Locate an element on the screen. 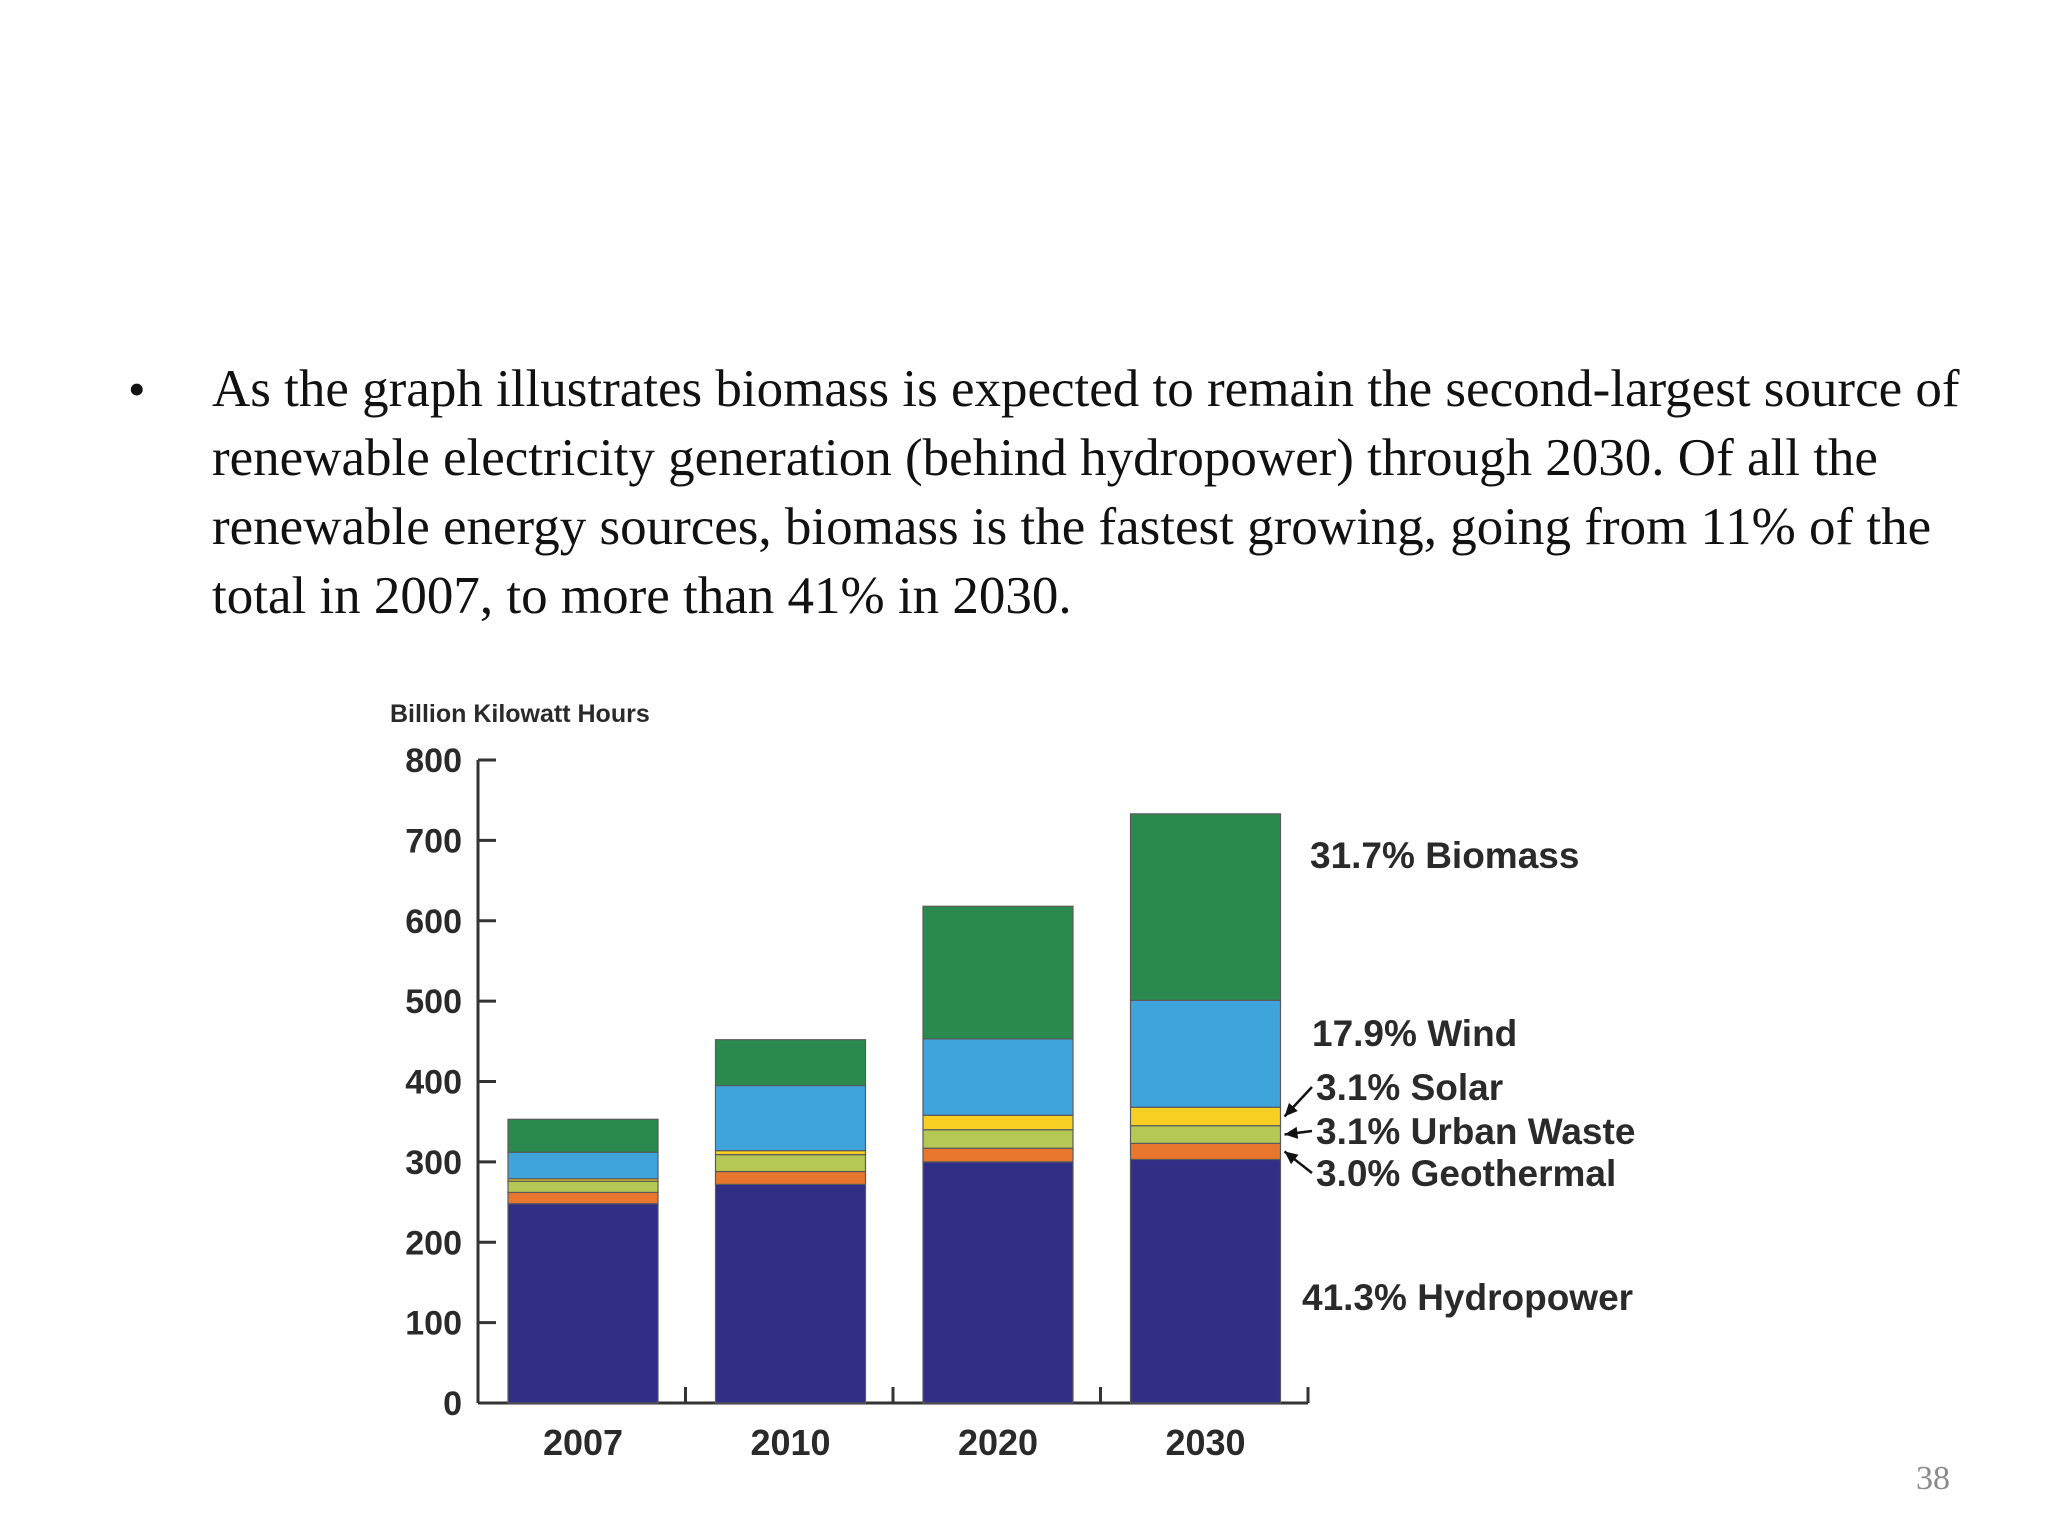 The height and width of the screenshot is (1536, 2048). y-tick-label: 800 is located at coordinates (433, 761).